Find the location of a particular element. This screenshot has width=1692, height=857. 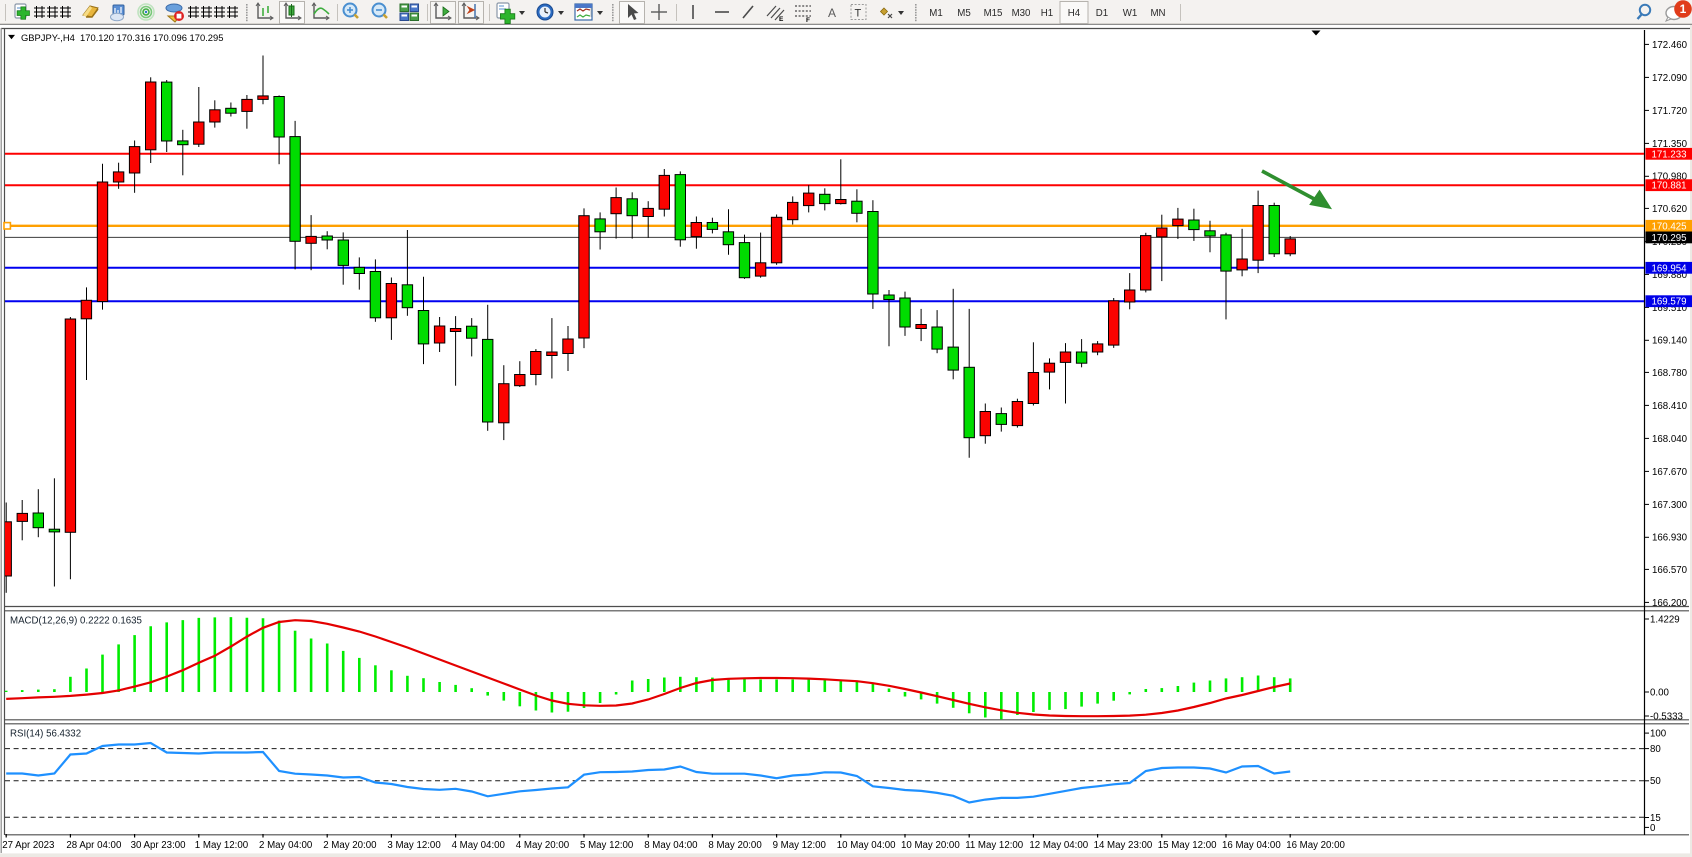

svg-text: 1 May 12:00 is located at coordinates (222, 845).